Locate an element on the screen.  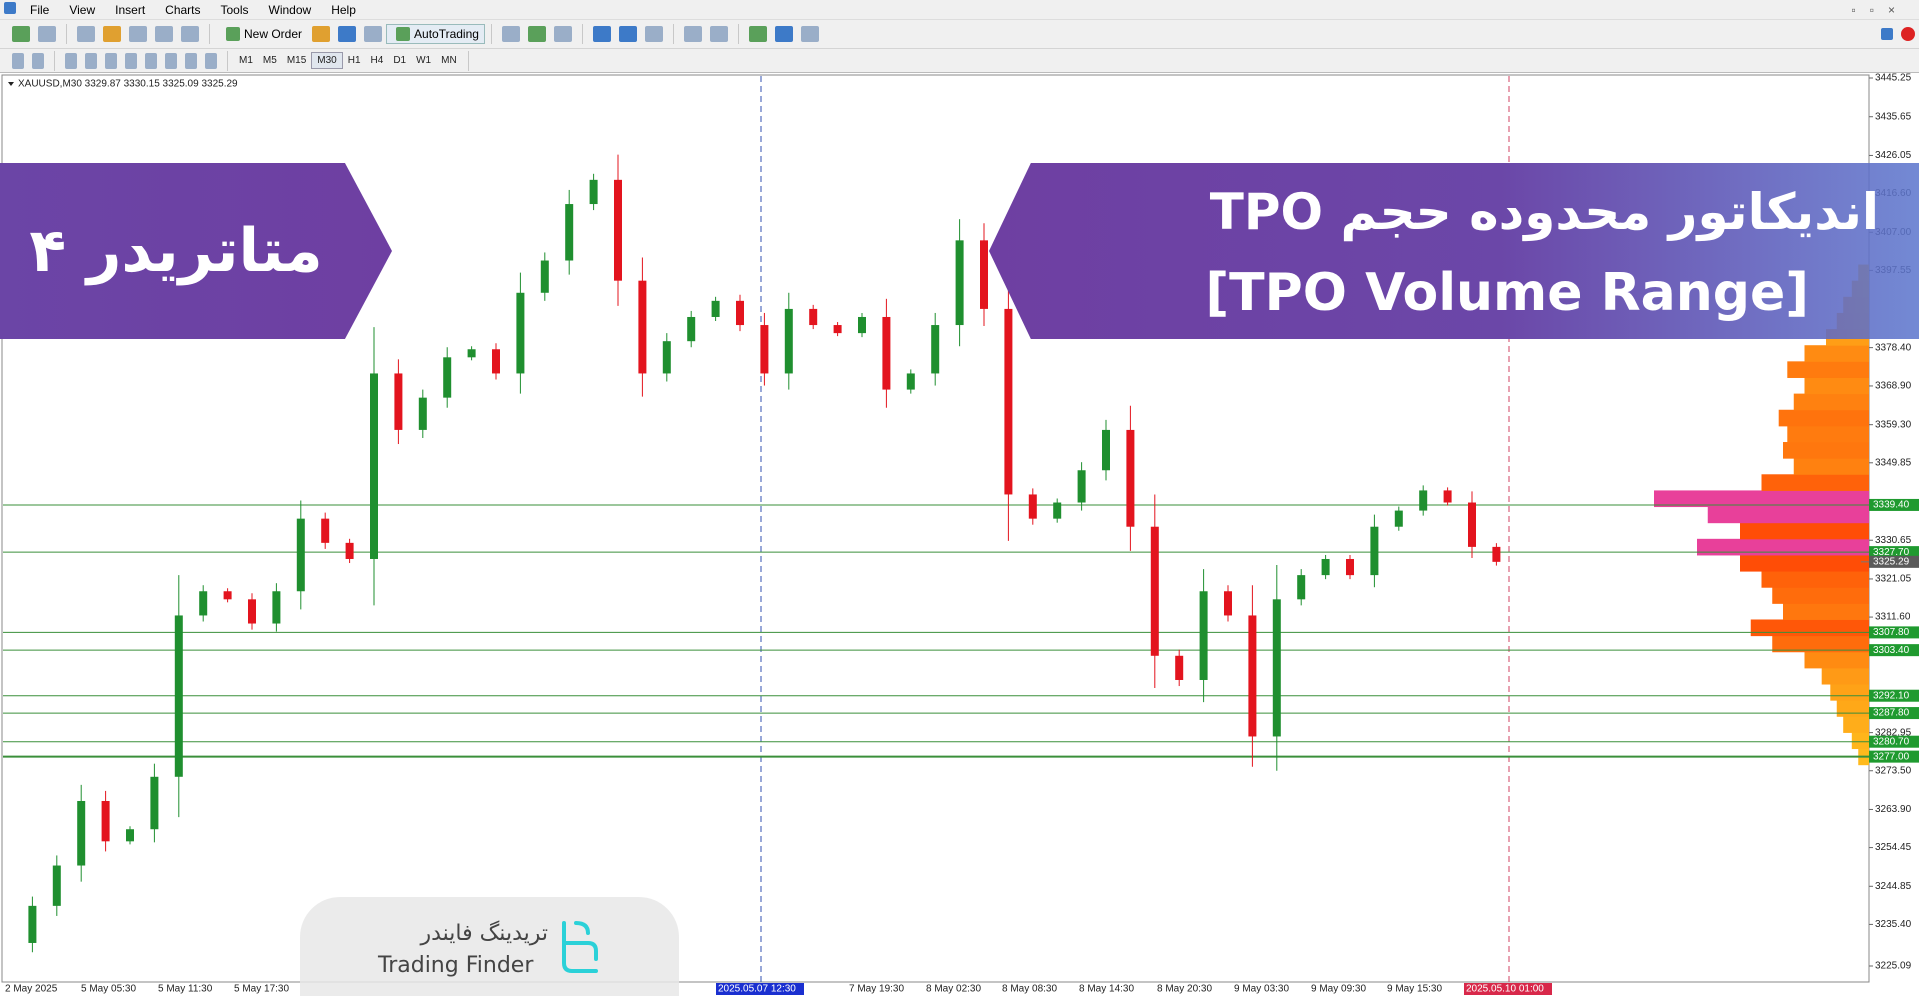
menu-item: File is located at coordinates (40, 9).